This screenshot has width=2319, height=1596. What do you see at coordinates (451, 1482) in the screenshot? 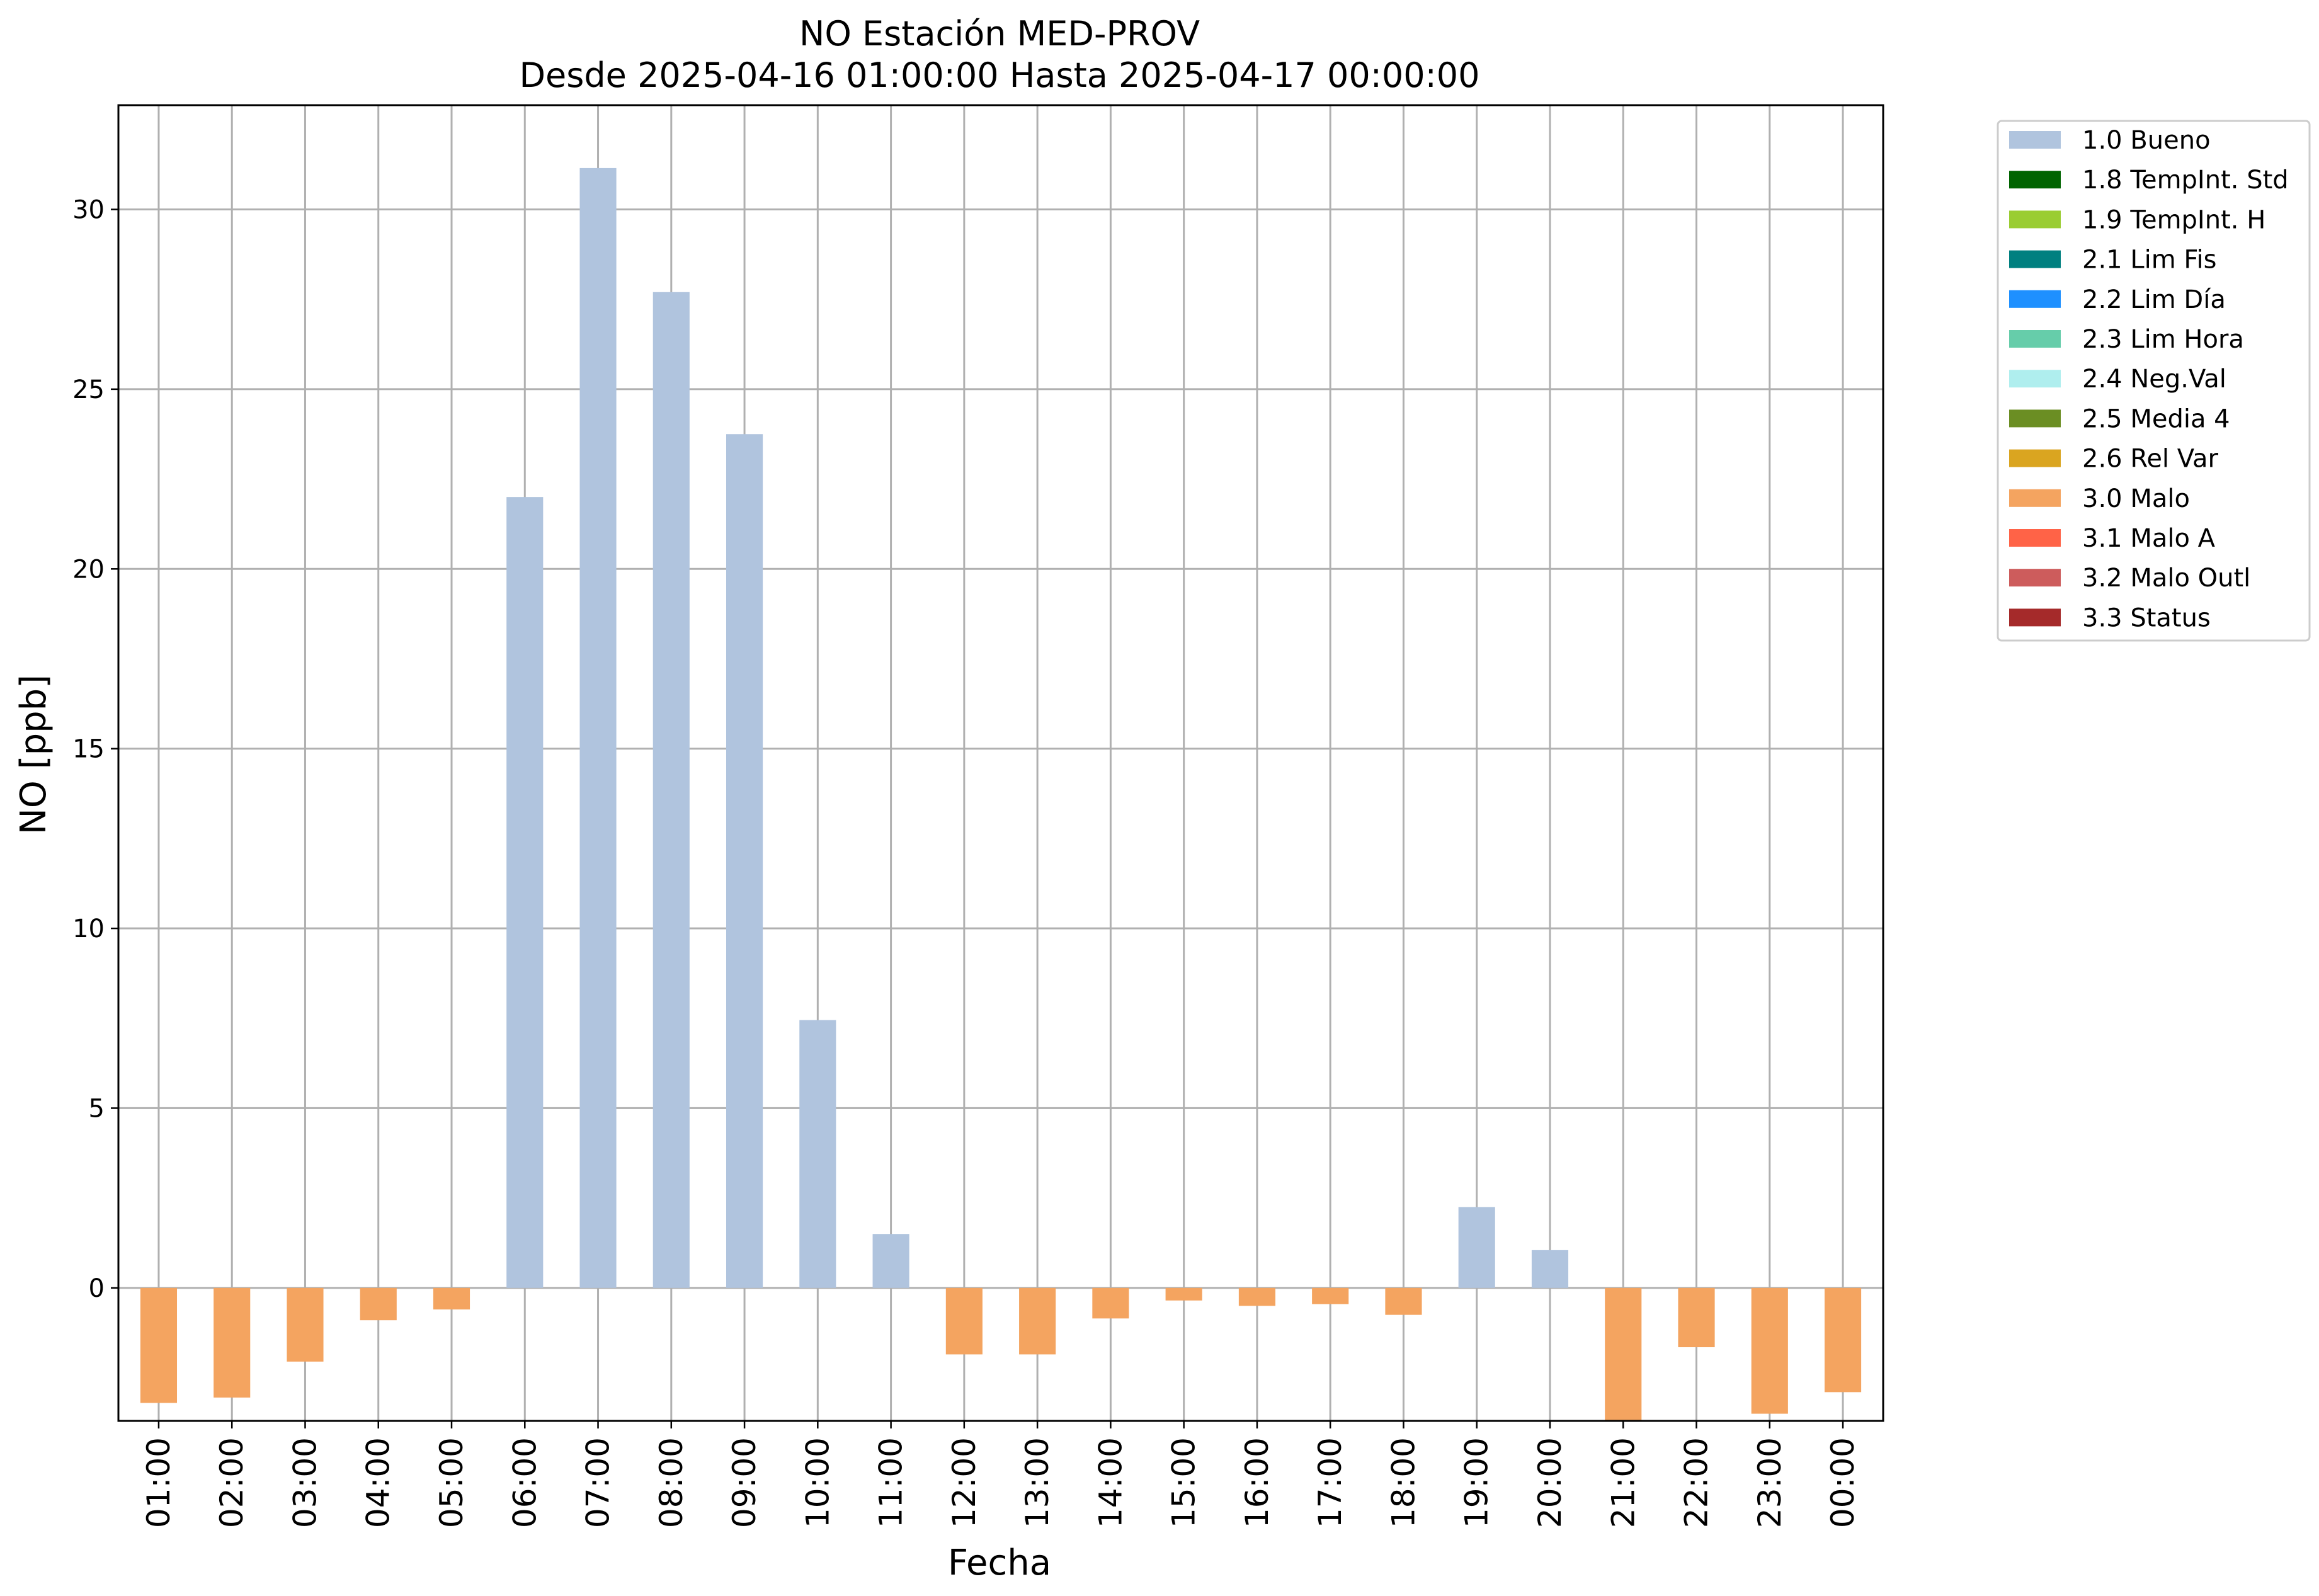
I see `x-tick-label: 05:00` at bounding box center [451, 1482].